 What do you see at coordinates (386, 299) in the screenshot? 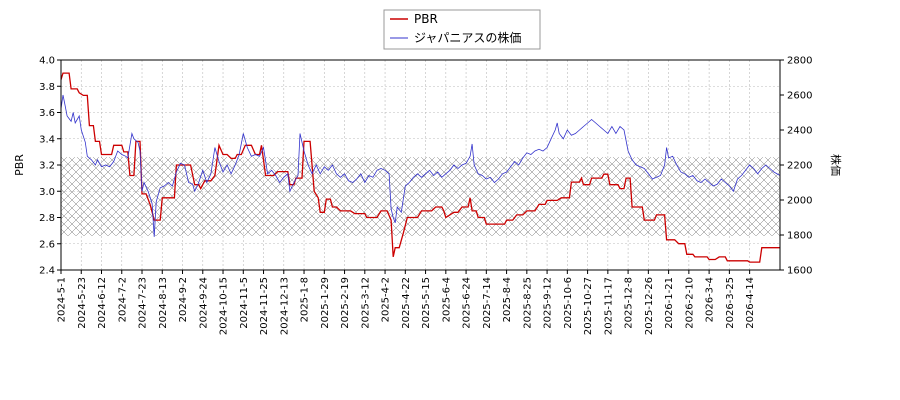
I see `x-tick-label: 2025-4-2` at bounding box center [386, 299].